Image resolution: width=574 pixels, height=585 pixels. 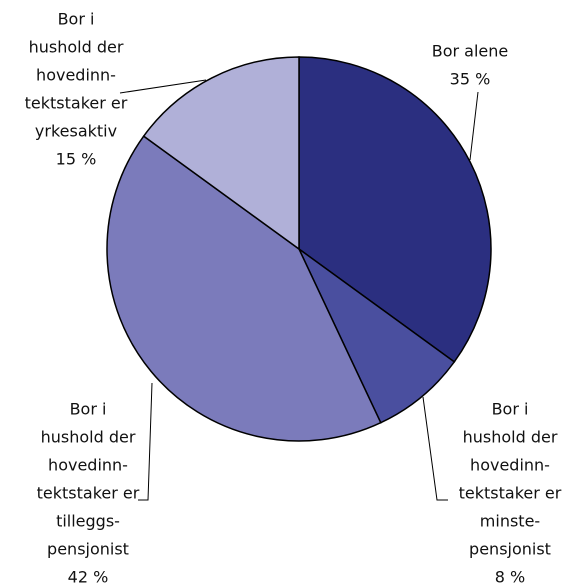 I want to click on value-label: 15 %, so click(x=76, y=159).